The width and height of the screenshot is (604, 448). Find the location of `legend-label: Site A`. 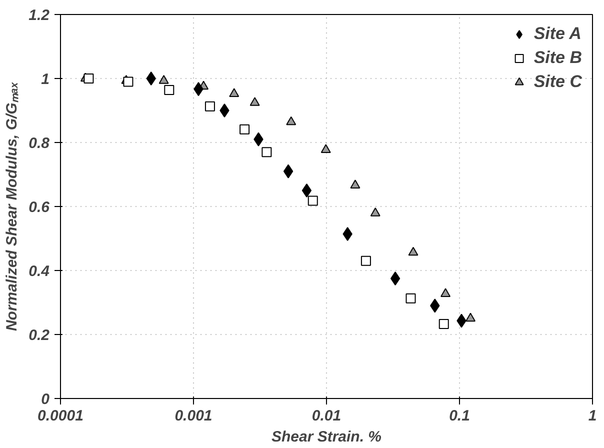

legend-label: Site A is located at coordinates (558, 34).